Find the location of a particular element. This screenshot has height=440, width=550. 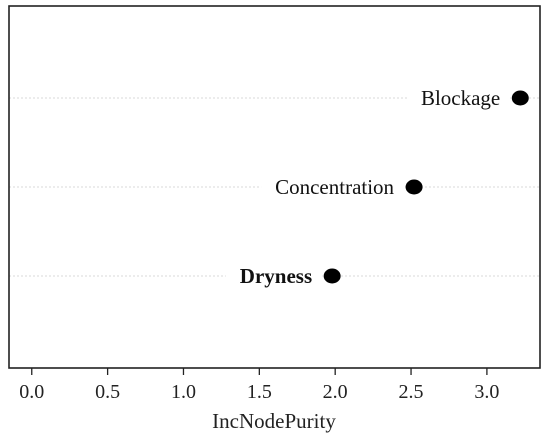

x-tick-label-5: 2.5 is located at coordinates (411, 392).